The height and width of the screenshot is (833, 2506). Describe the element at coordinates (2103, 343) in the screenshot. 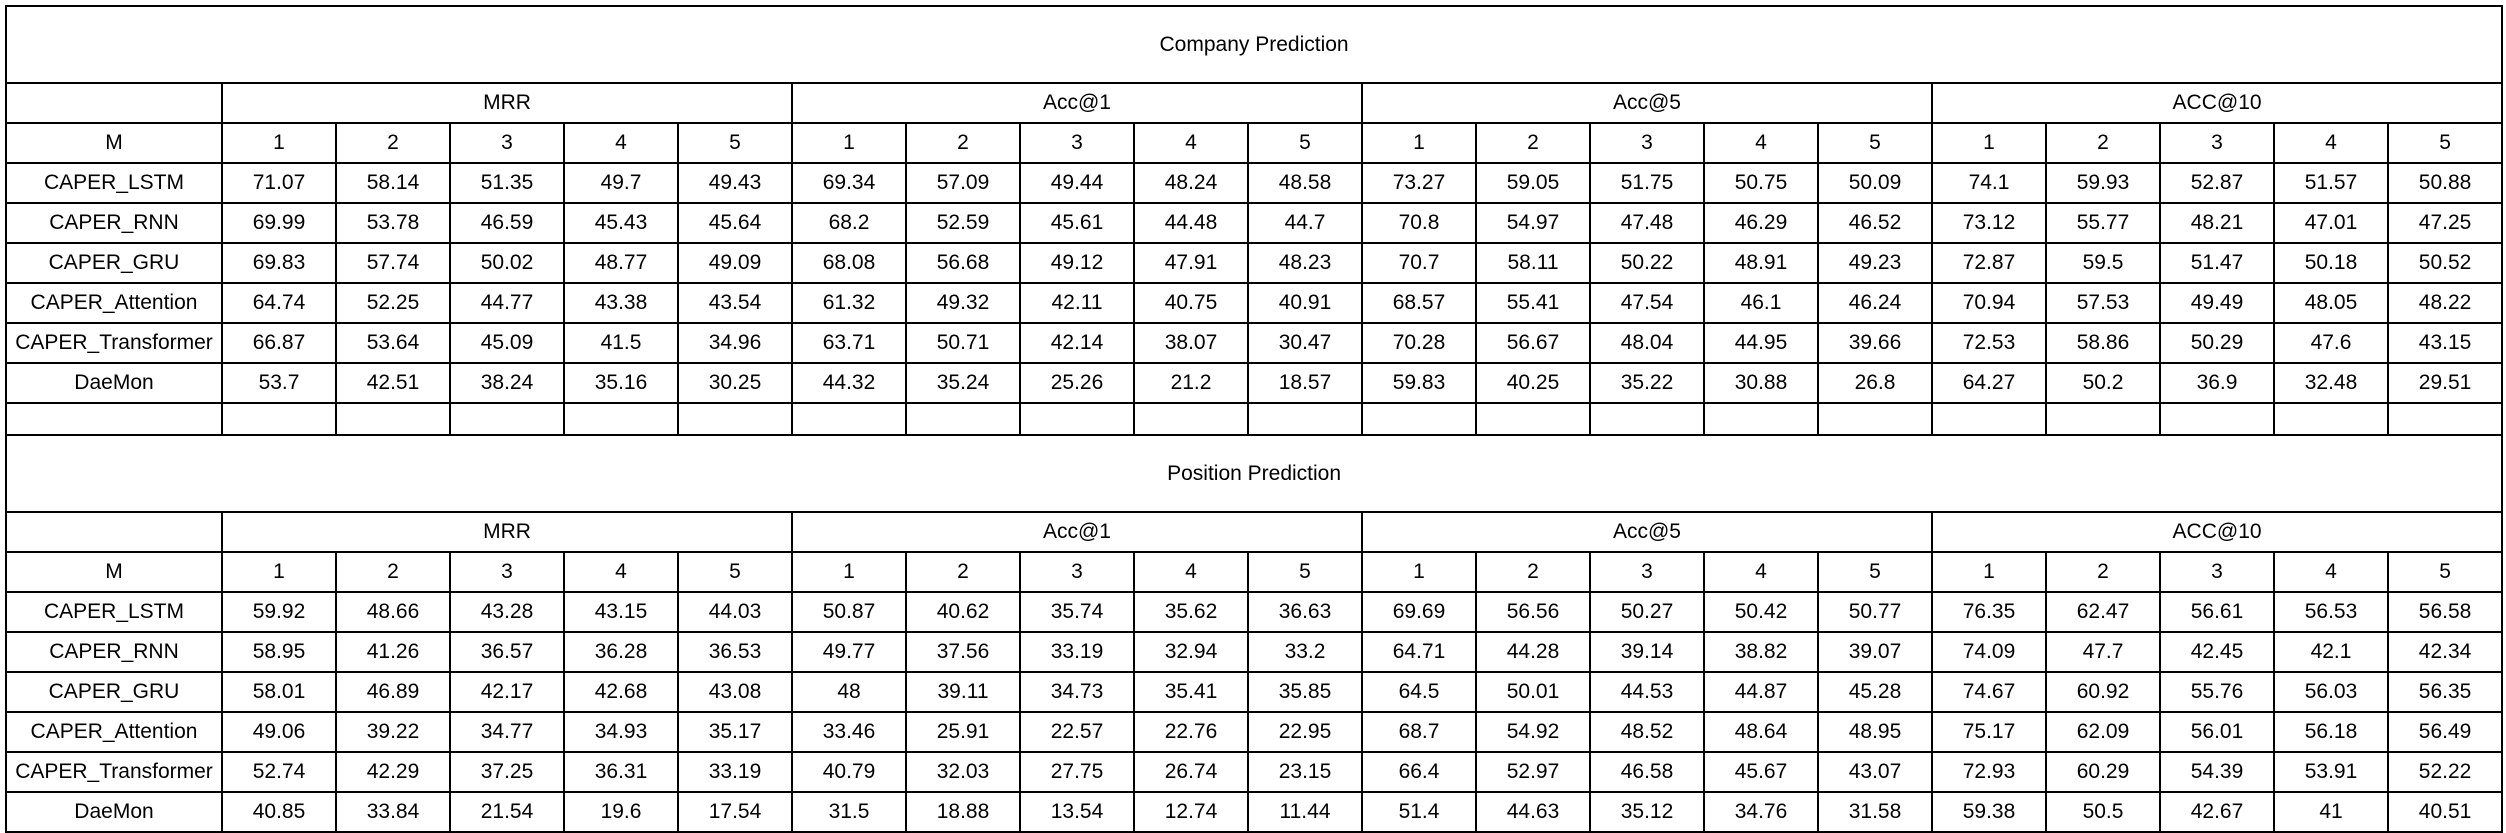

I see `value-cell: 58.86` at that location.